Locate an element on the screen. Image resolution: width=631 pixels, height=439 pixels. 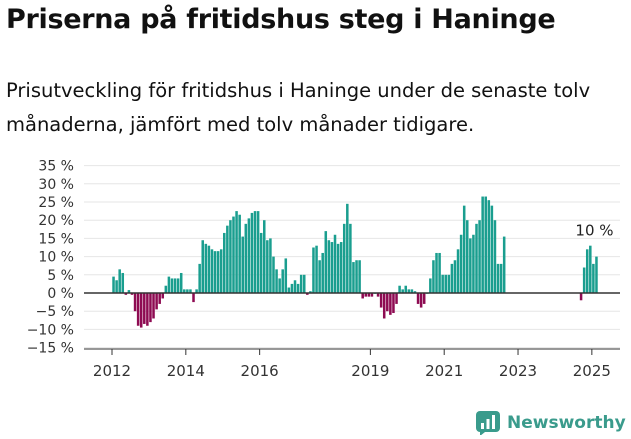
x-tick-label: 2016 is located at coordinates (260, 371).